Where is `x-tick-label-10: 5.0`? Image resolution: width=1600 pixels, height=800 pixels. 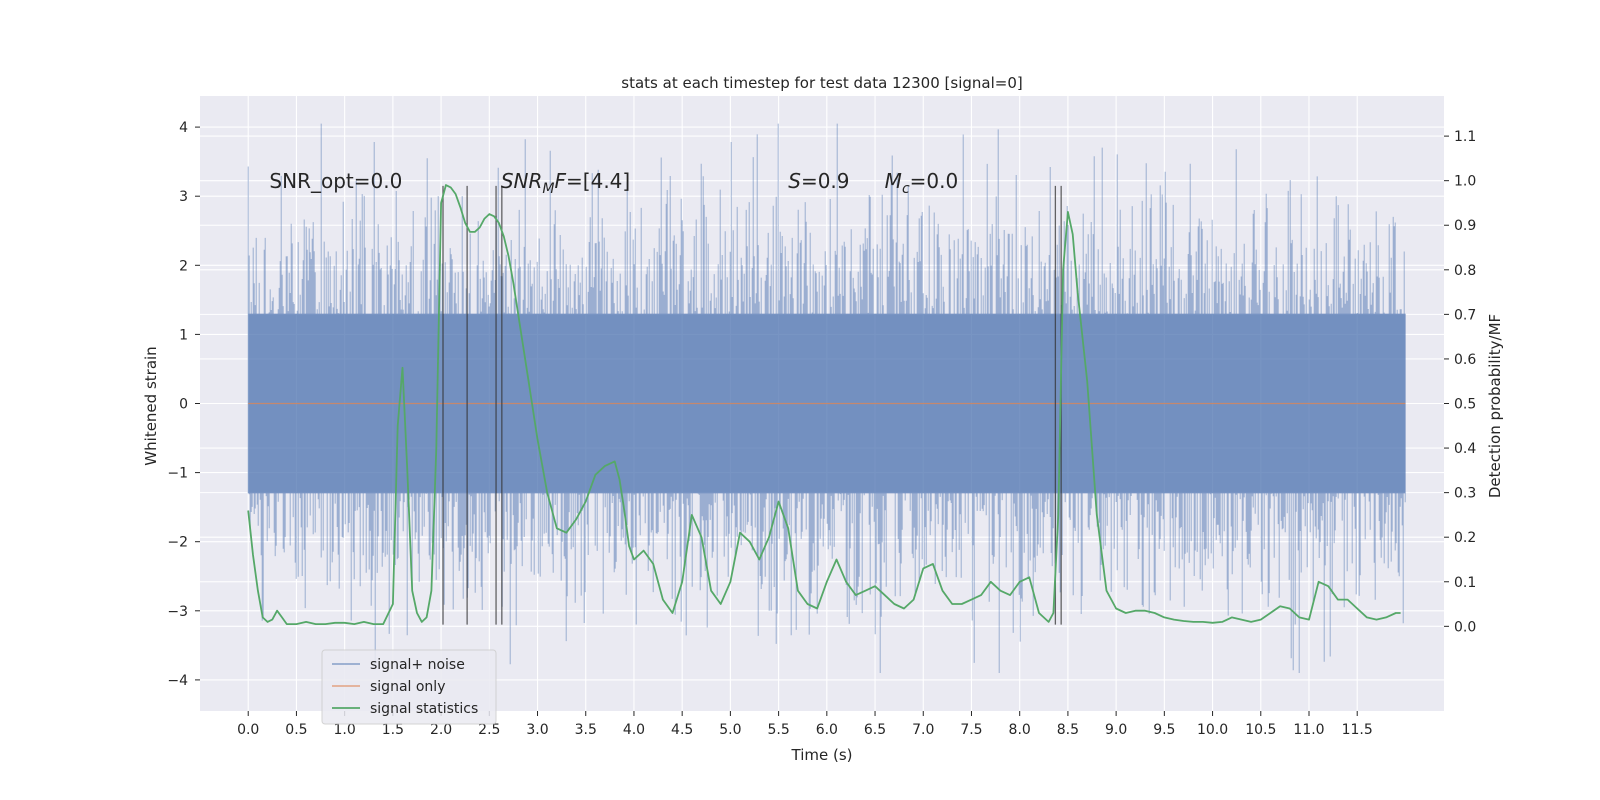
x-tick-label-10: 5.0 is located at coordinates (730, 730).